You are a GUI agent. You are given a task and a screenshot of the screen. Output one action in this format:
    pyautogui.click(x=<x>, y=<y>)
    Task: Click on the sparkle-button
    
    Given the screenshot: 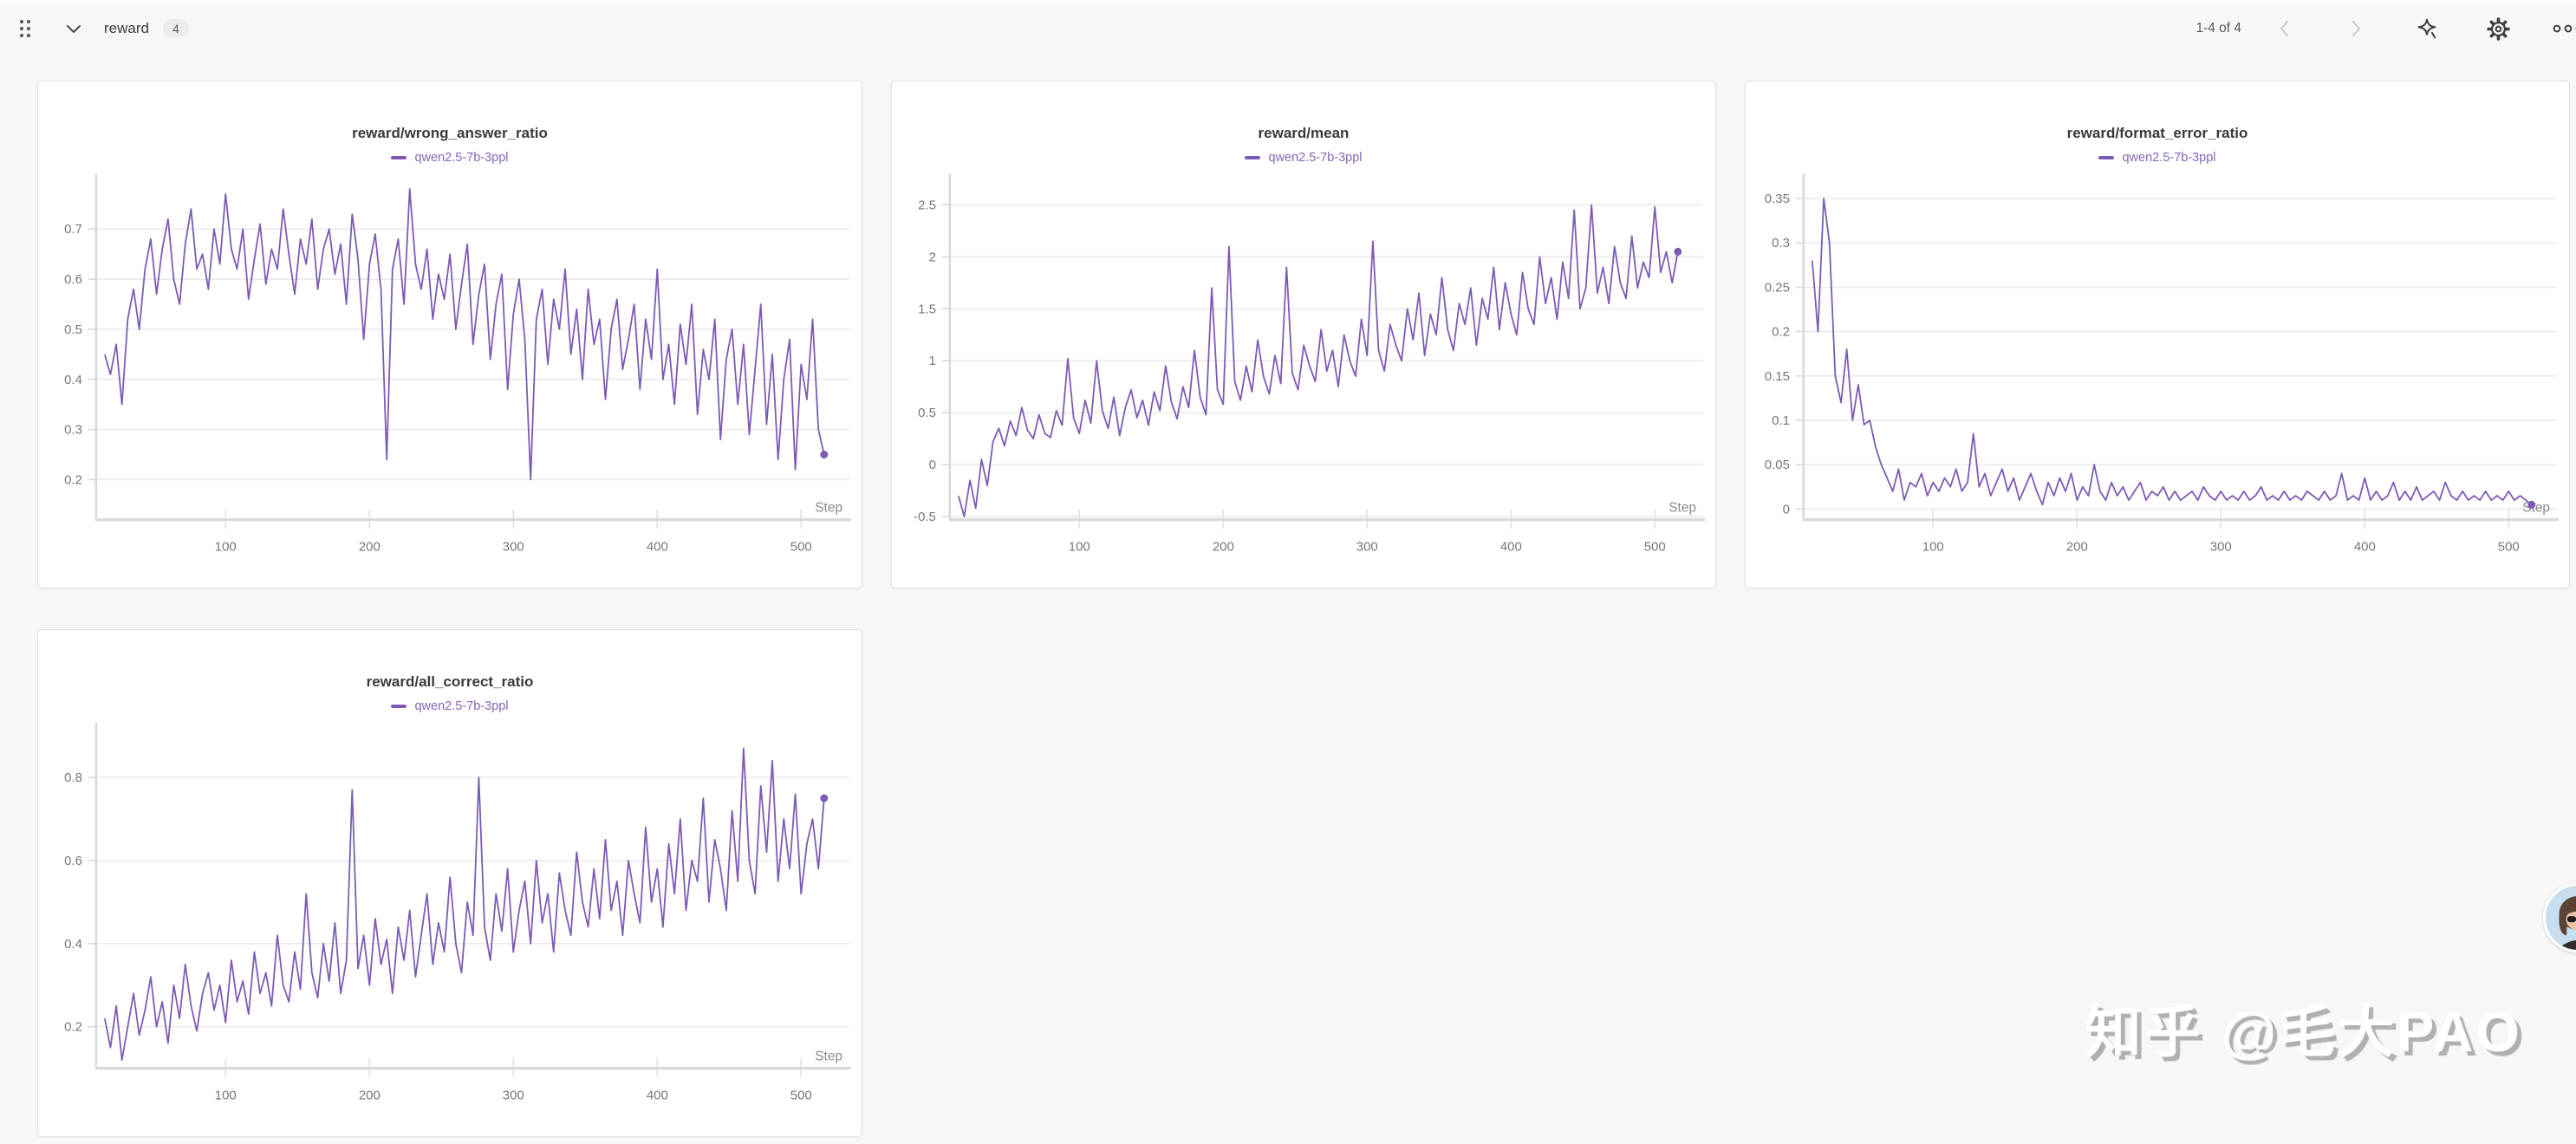 What is the action you would take?
    pyautogui.click(x=2427, y=28)
    